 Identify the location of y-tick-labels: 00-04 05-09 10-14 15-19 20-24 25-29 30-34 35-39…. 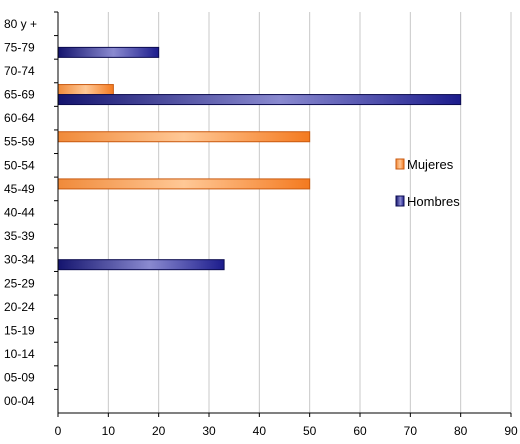
(20, 212).